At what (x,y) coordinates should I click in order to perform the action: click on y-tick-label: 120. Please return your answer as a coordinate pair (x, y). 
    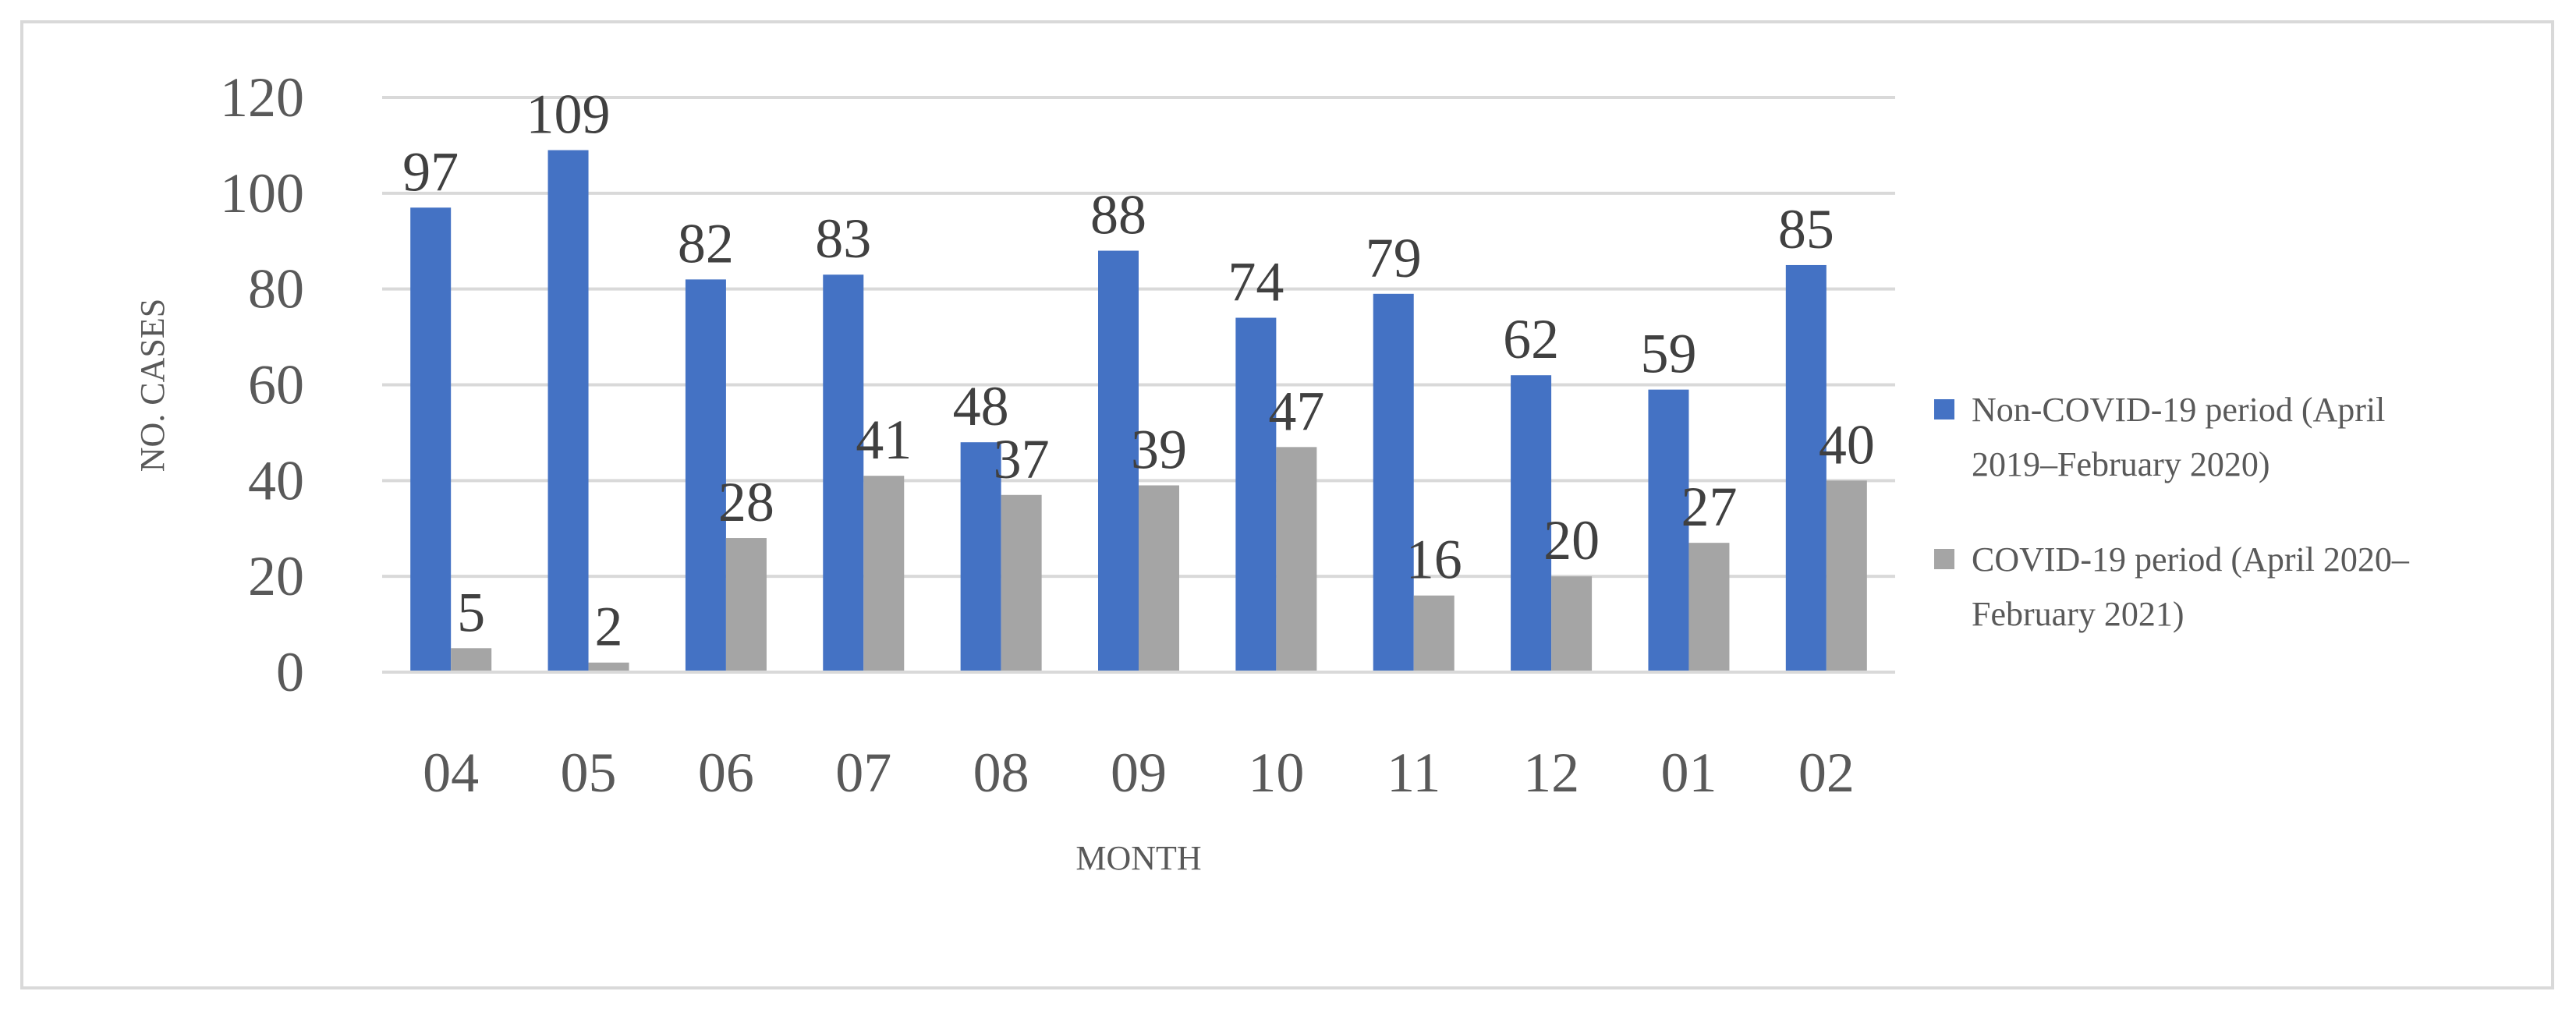
    Looking at the image, I should click on (262, 97).